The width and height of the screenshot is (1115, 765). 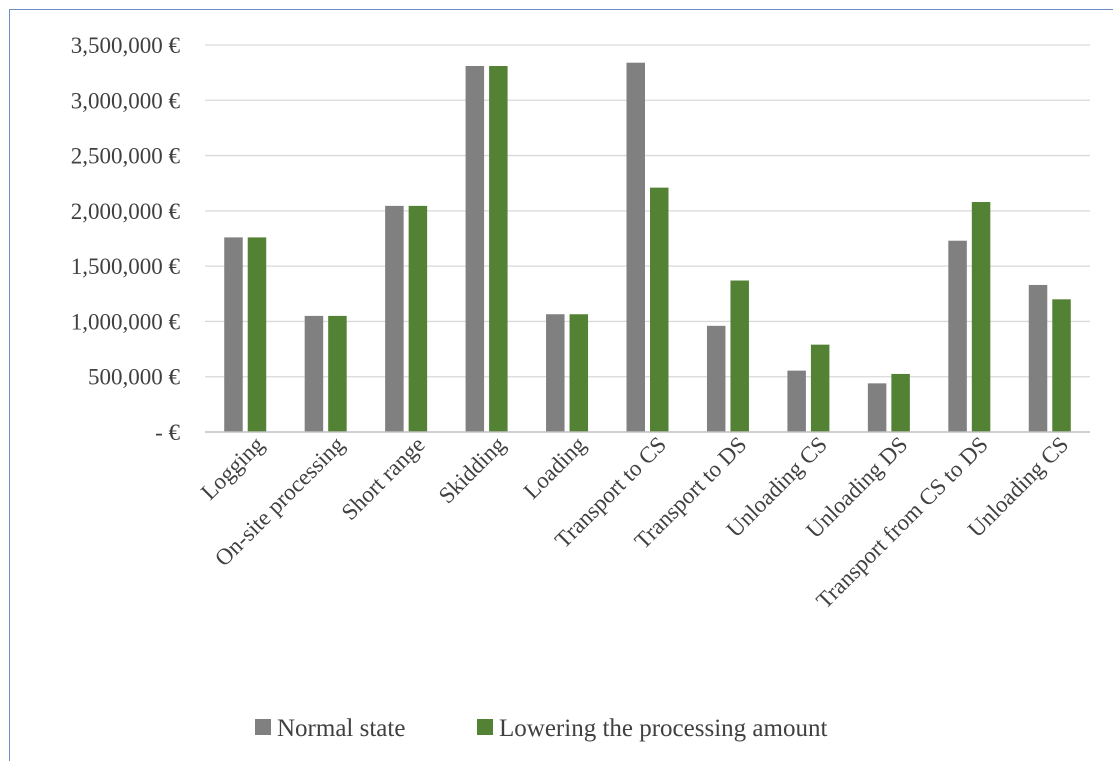 What do you see at coordinates (134, 377) in the screenshot?
I see `y-tick-label: 500,000 €` at bounding box center [134, 377].